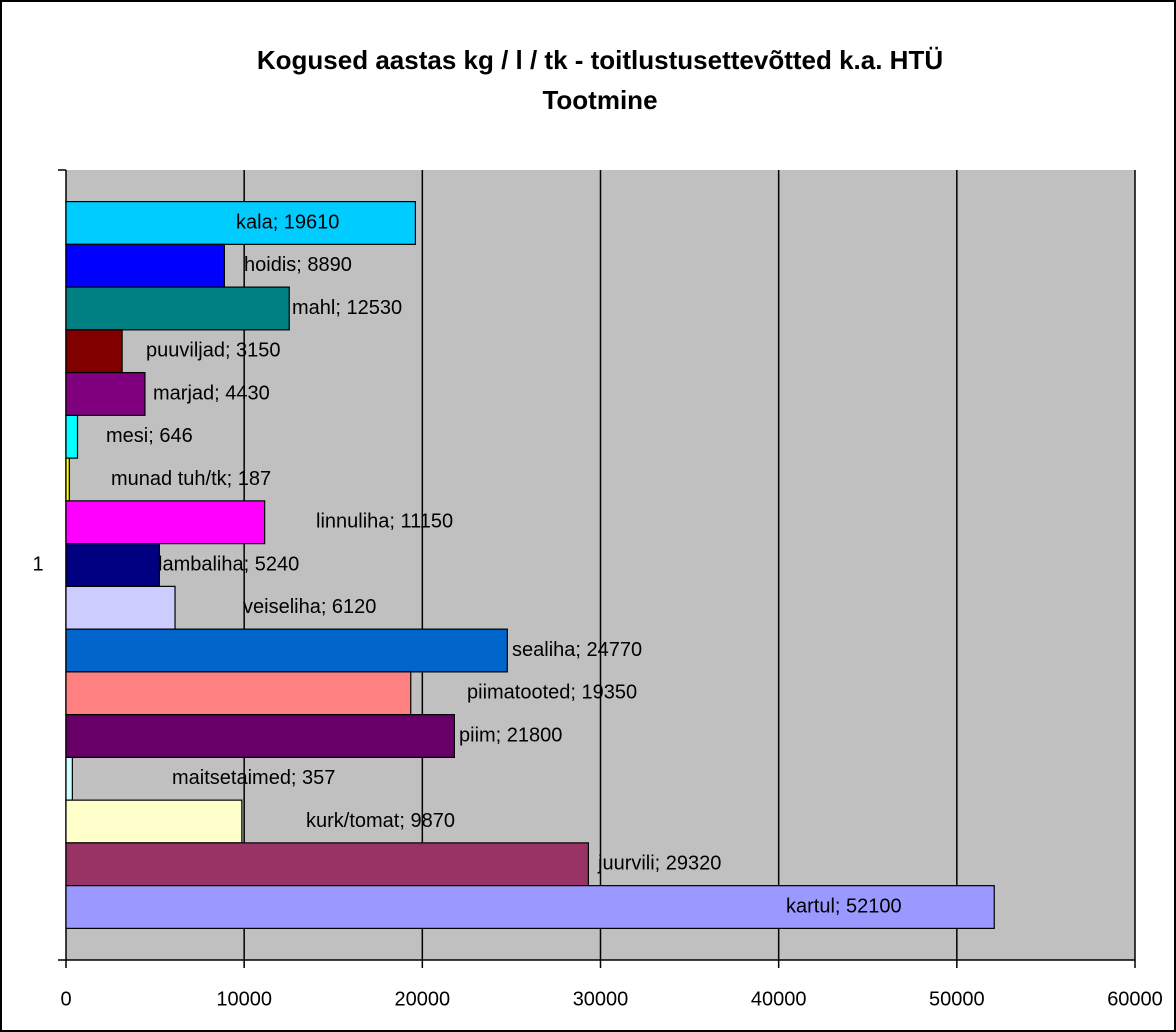  Describe the element at coordinates (510, 735) in the screenshot. I see `data-label: piim; 21800` at that location.